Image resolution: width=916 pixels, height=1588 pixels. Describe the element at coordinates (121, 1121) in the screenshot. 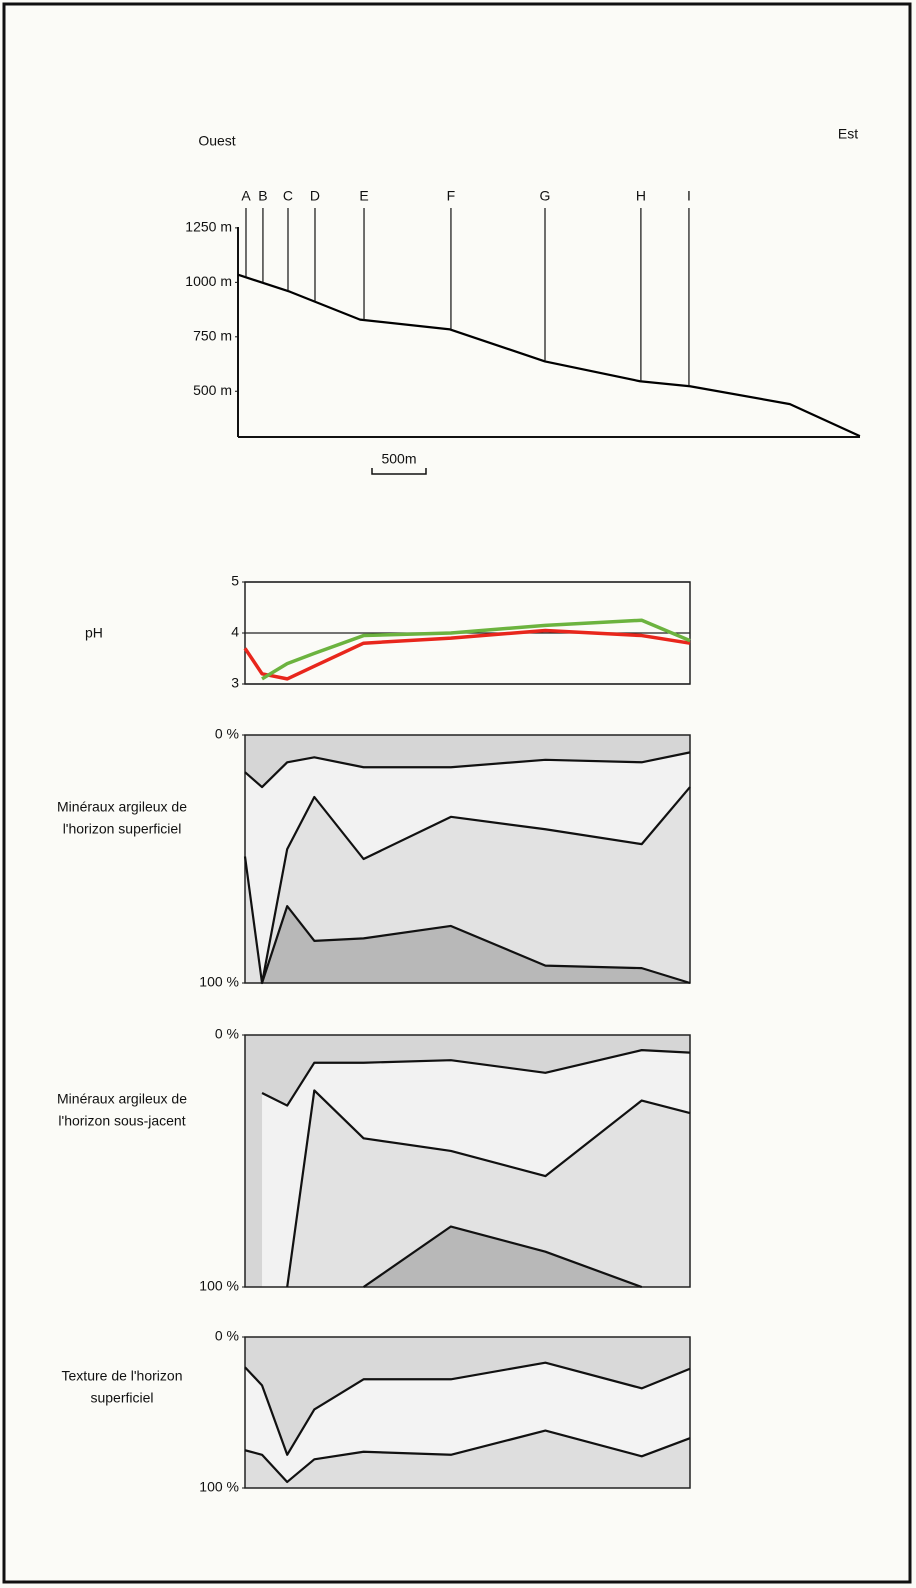

I see `chart-title: l'horizon sous-jacent` at that location.